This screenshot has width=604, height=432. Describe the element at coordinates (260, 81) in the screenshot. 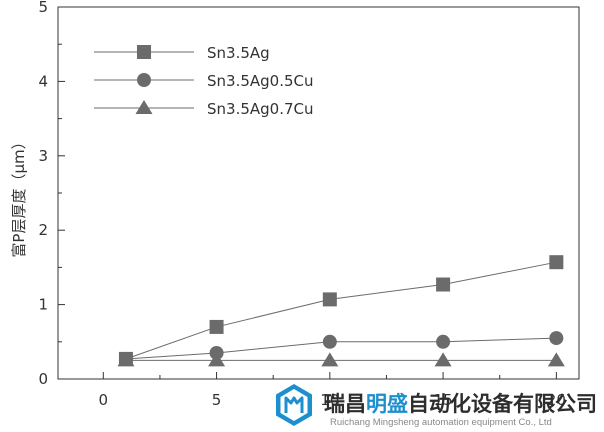

I see `legend-label: Sn3.5Ag0.5Cu` at that location.